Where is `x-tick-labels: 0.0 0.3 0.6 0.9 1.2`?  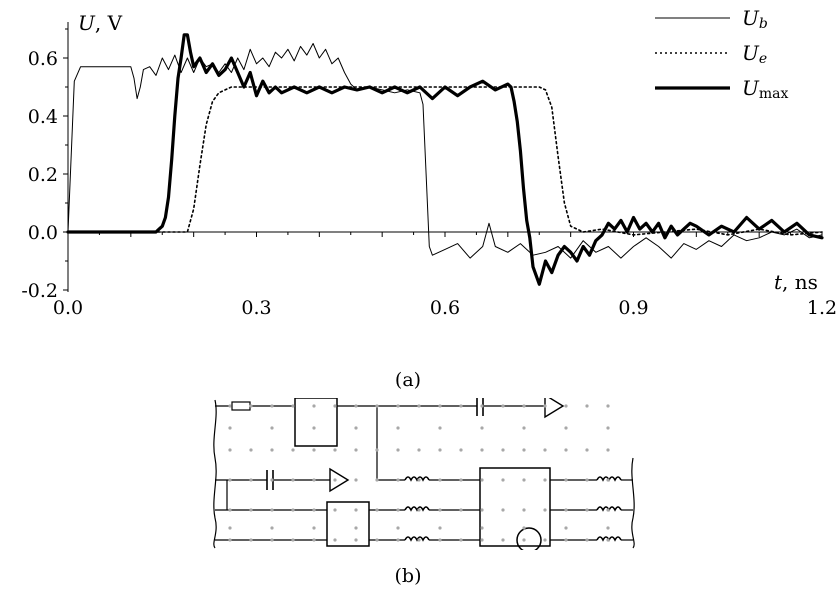 x-tick-labels: 0.0 0.3 0.6 0.9 1.2 is located at coordinates (445, 308).